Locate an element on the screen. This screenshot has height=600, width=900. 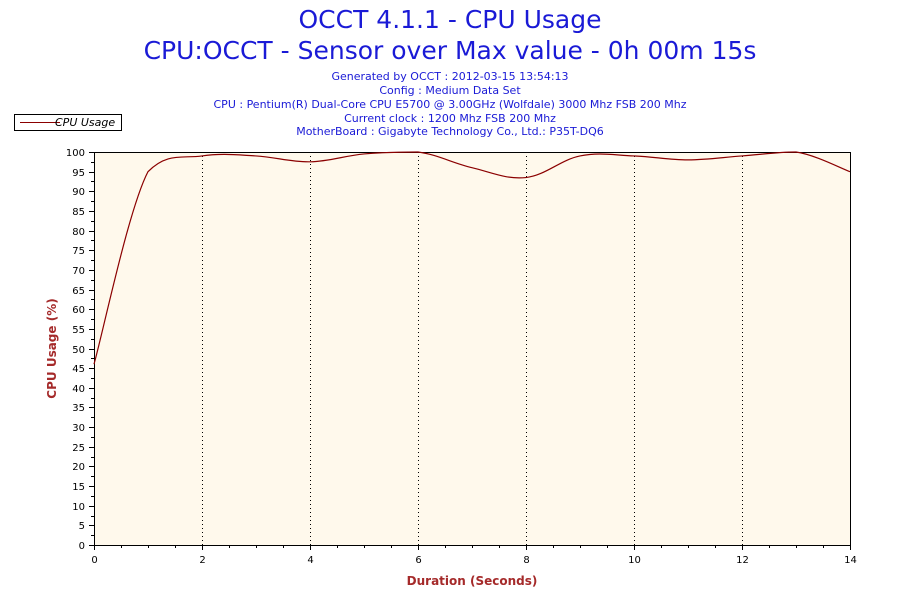
y-tick-label: 35 is located at coordinates (78, 408).